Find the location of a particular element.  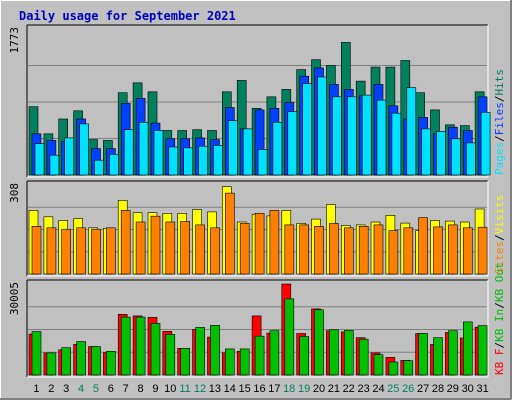

day-label: 2 is located at coordinates (51, 389).